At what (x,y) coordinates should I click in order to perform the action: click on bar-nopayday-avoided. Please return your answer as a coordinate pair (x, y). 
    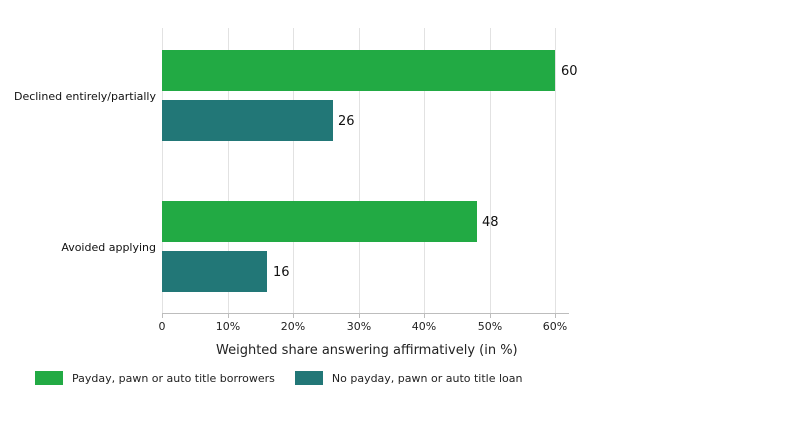
    Looking at the image, I should click on (214, 271).